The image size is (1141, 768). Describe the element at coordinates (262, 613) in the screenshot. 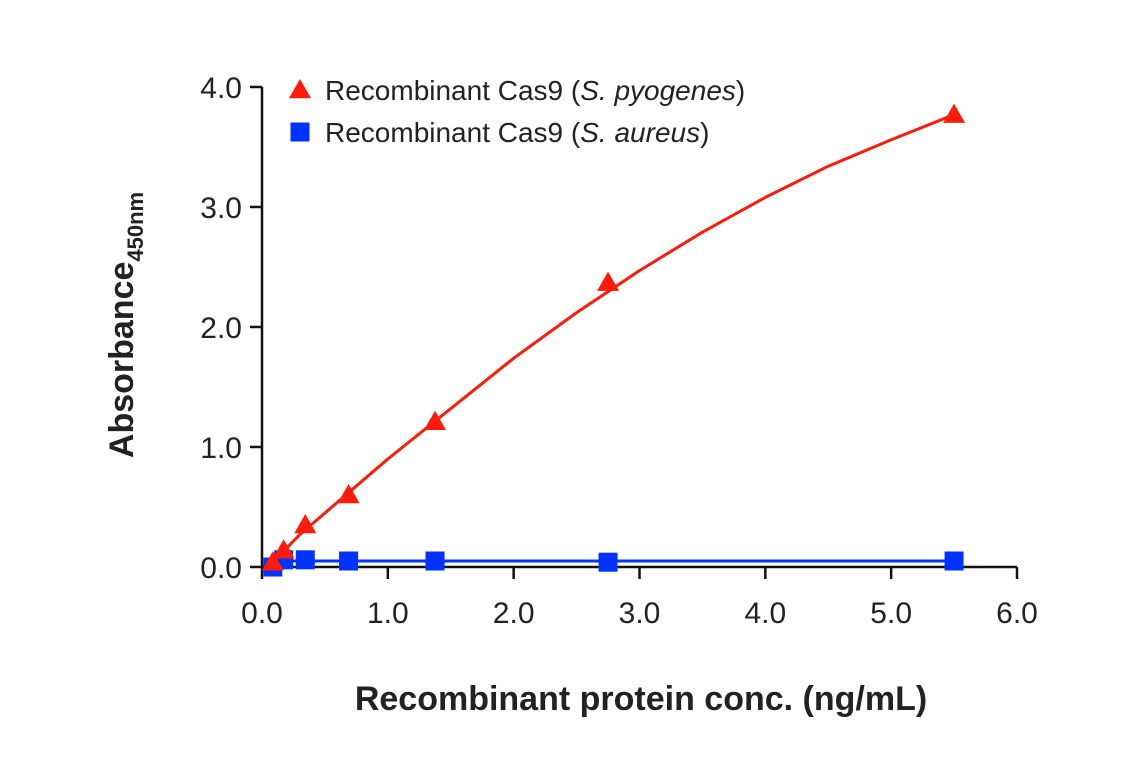

I see `x-tick-label: 0.0` at that location.